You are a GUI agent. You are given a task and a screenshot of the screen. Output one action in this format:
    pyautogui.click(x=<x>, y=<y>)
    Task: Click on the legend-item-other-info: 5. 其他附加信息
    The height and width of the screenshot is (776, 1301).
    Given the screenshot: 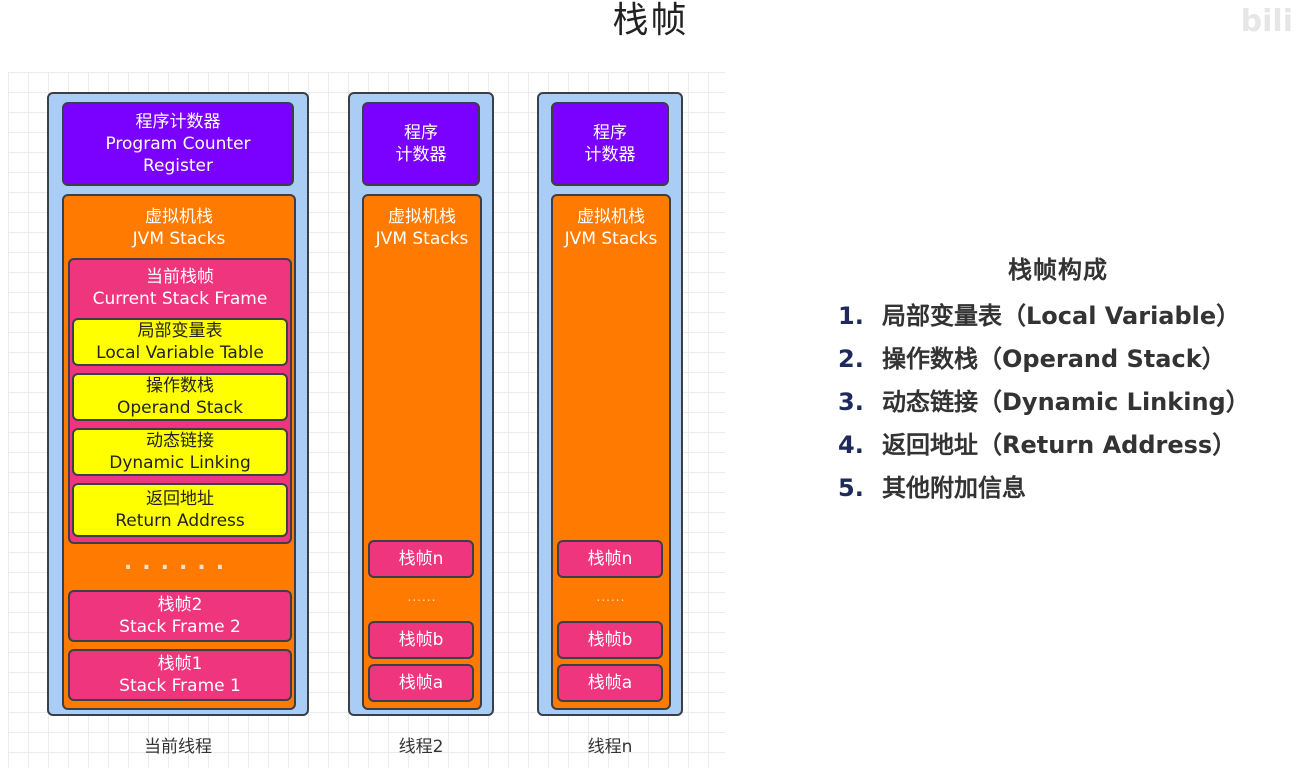 What is the action you would take?
    pyautogui.click(x=1058, y=488)
    